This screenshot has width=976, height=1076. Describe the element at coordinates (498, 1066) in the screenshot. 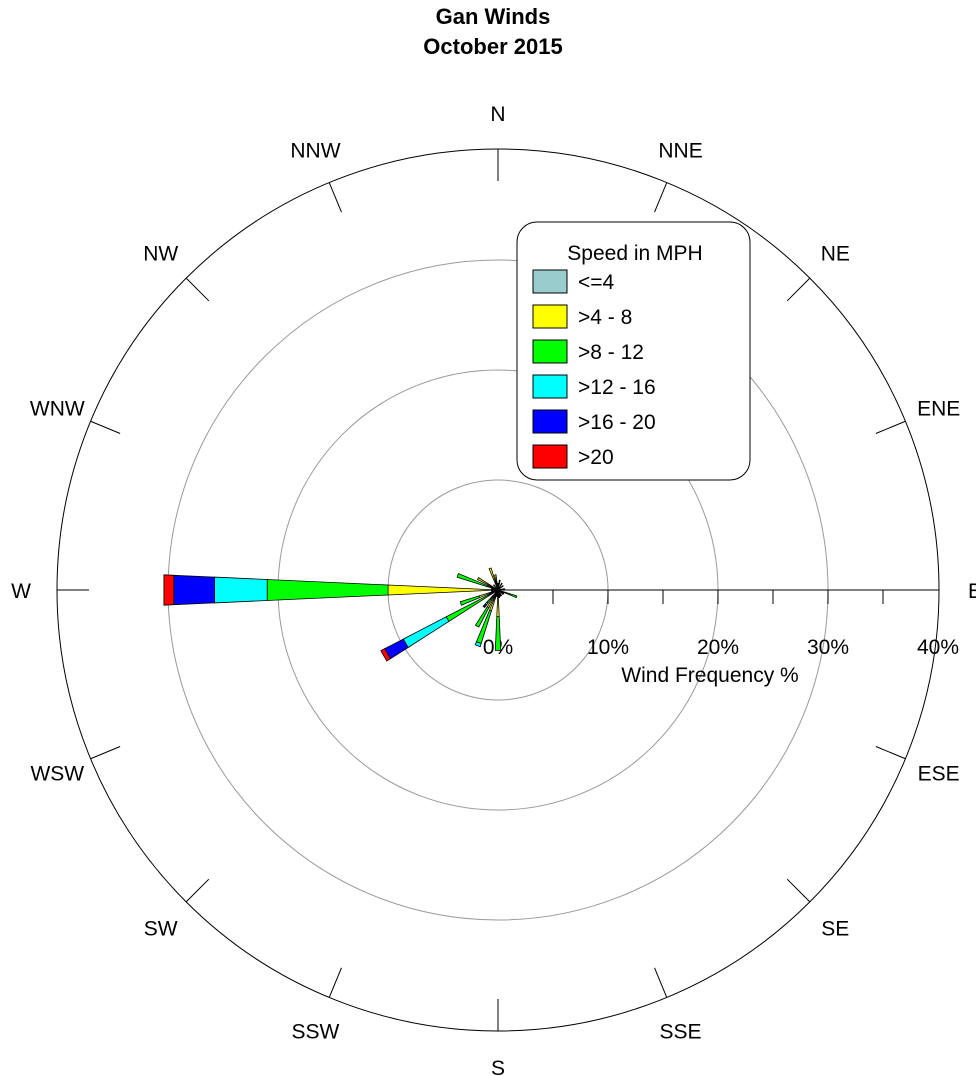

I see `direction-label-s: S` at that location.